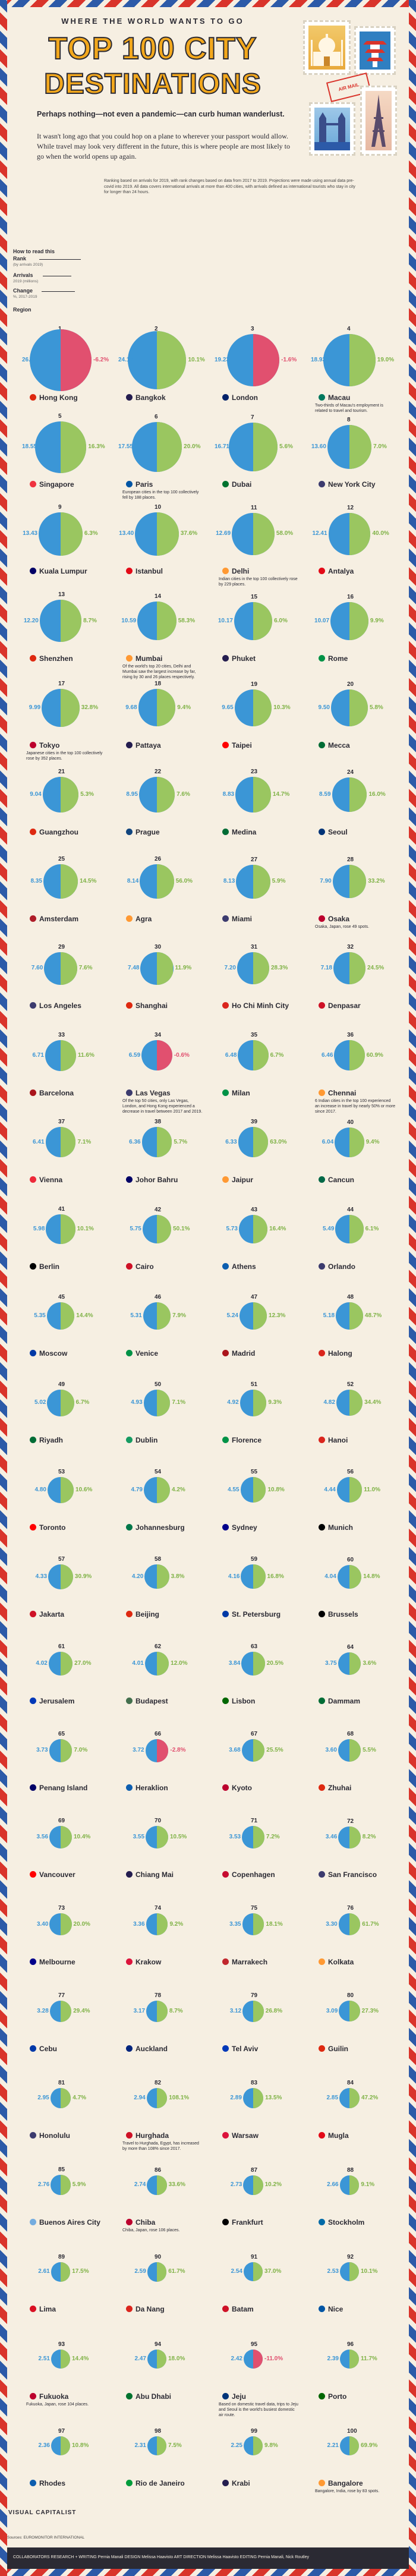 This screenshot has width=416, height=2576. I want to click on city-name: Johannesburg, so click(156, 1527).